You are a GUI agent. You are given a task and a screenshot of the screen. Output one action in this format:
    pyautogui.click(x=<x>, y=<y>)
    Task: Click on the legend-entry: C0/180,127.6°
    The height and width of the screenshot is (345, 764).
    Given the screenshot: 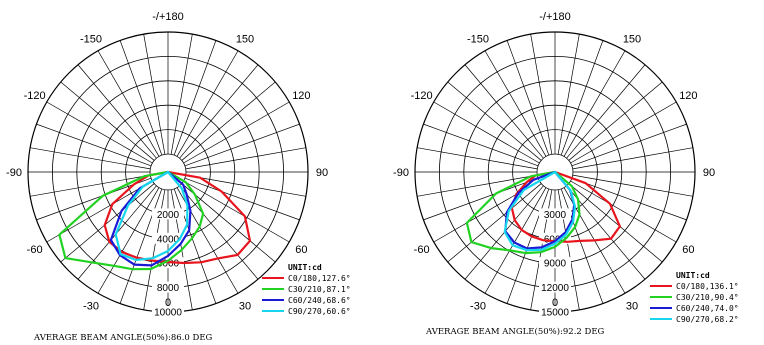 What is the action you would take?
    pyautogui.click(x=319, y=278)
    